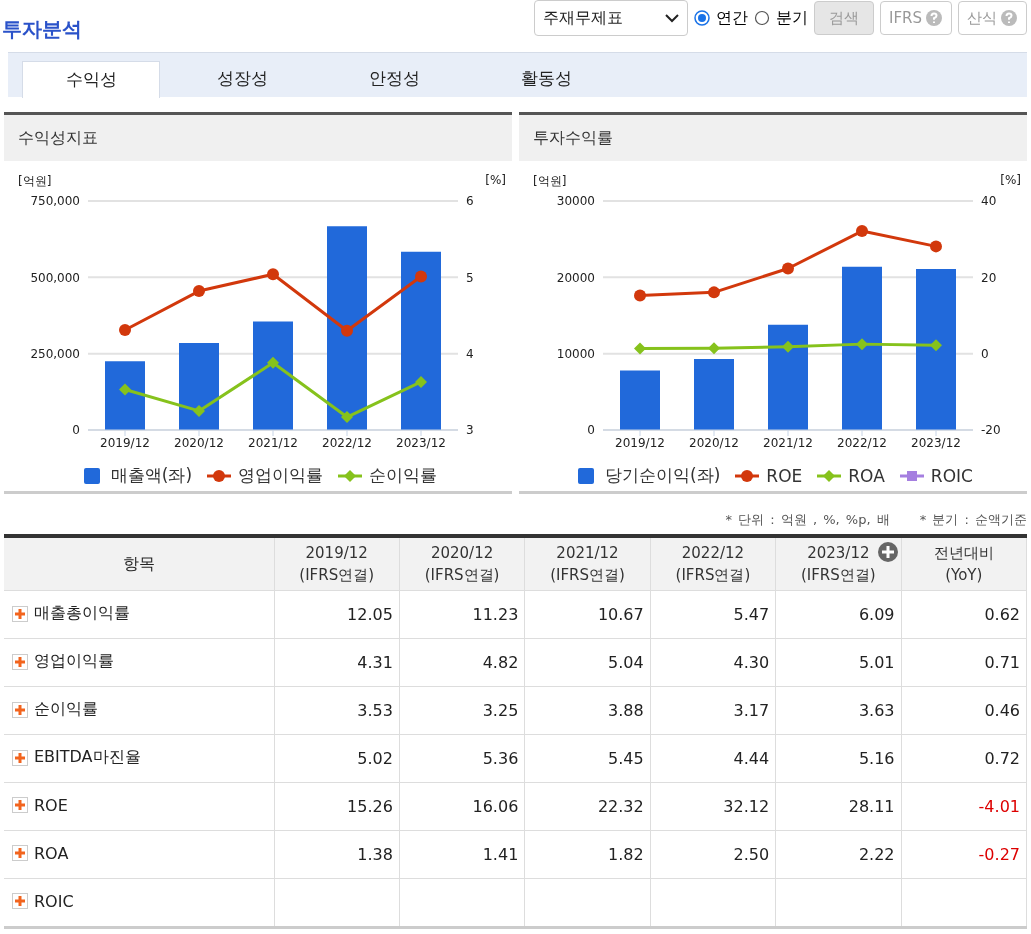 The height and width of the screenshot is (934, 1031). Describe the element at coordinates (42, 29) in the screenshot. I see `text: 투자분석` at that location.